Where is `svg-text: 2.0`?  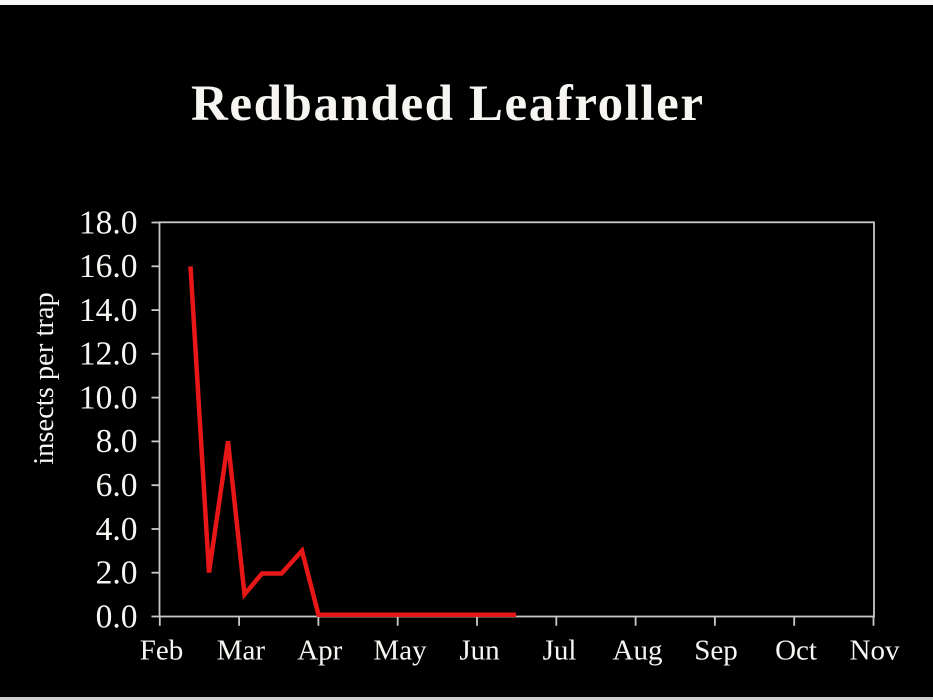 svg-text: 2.0 is located at coordinates (117, 573).